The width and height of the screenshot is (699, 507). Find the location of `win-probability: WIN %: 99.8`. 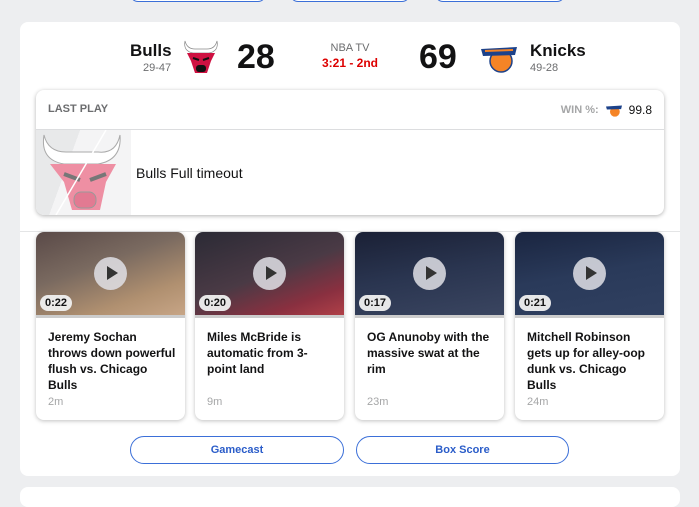

win-probability: WIN %: 99.8 is located at coordinates (606, 110).